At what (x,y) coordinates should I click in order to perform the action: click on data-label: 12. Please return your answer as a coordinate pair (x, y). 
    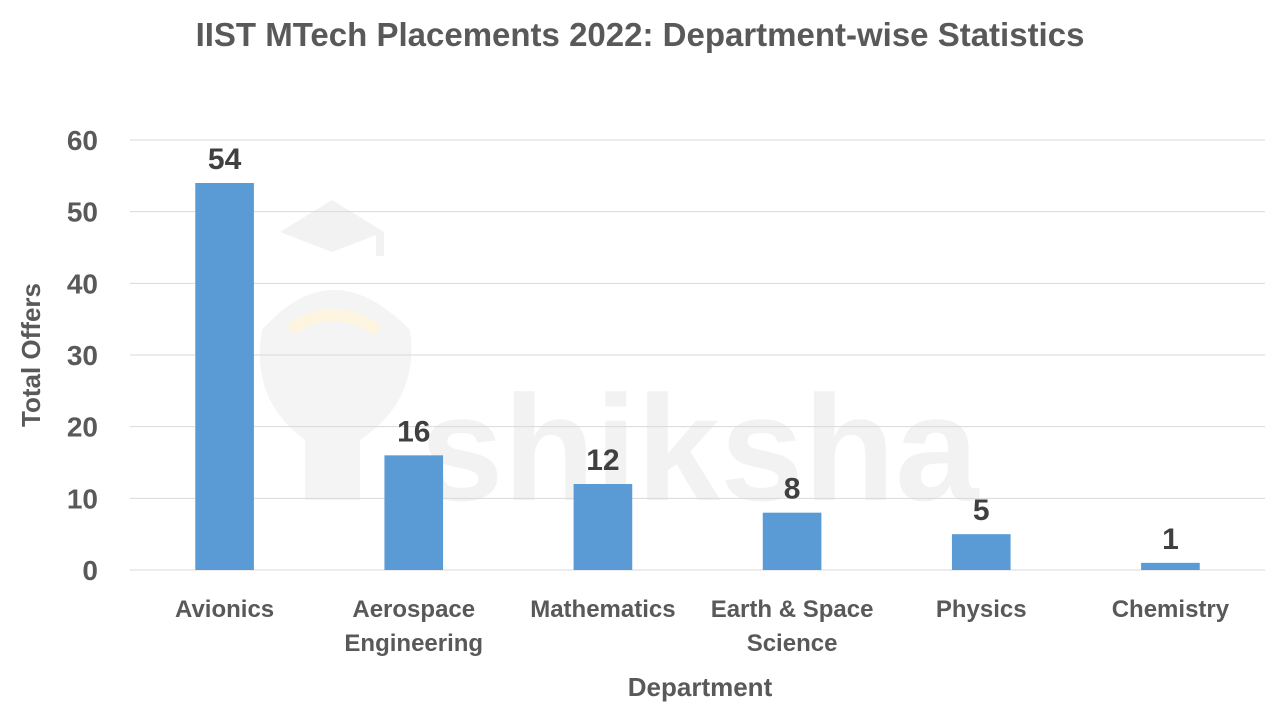
    Looking at the image, I should click on (602, 460).